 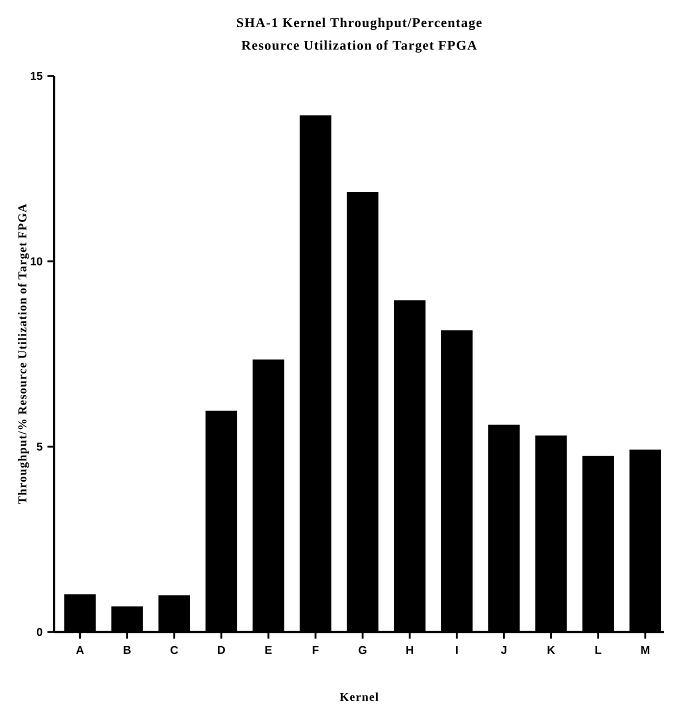 I want to click on x-tick-label: A, so click(x=80, y=650).